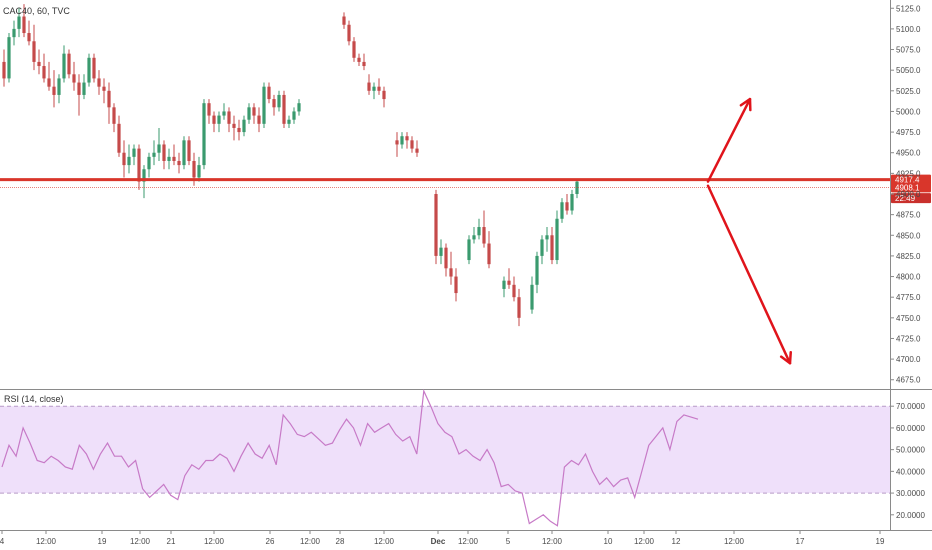 The width and height of the screenshot is (932, 550). Describe the element at coordinates (910, 406) in the screenshot. I see `rsi-tick-label: 70.0000` at that location.